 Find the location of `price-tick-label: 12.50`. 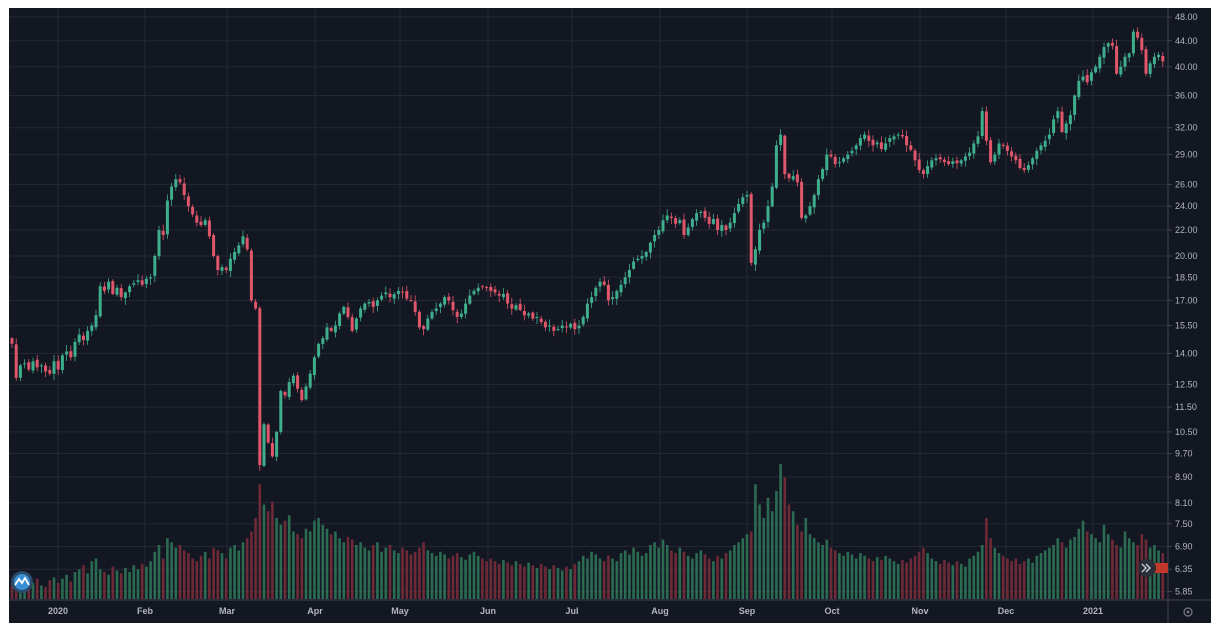

price-tick-label: 12.50 is located at coordinates (1186, 384).